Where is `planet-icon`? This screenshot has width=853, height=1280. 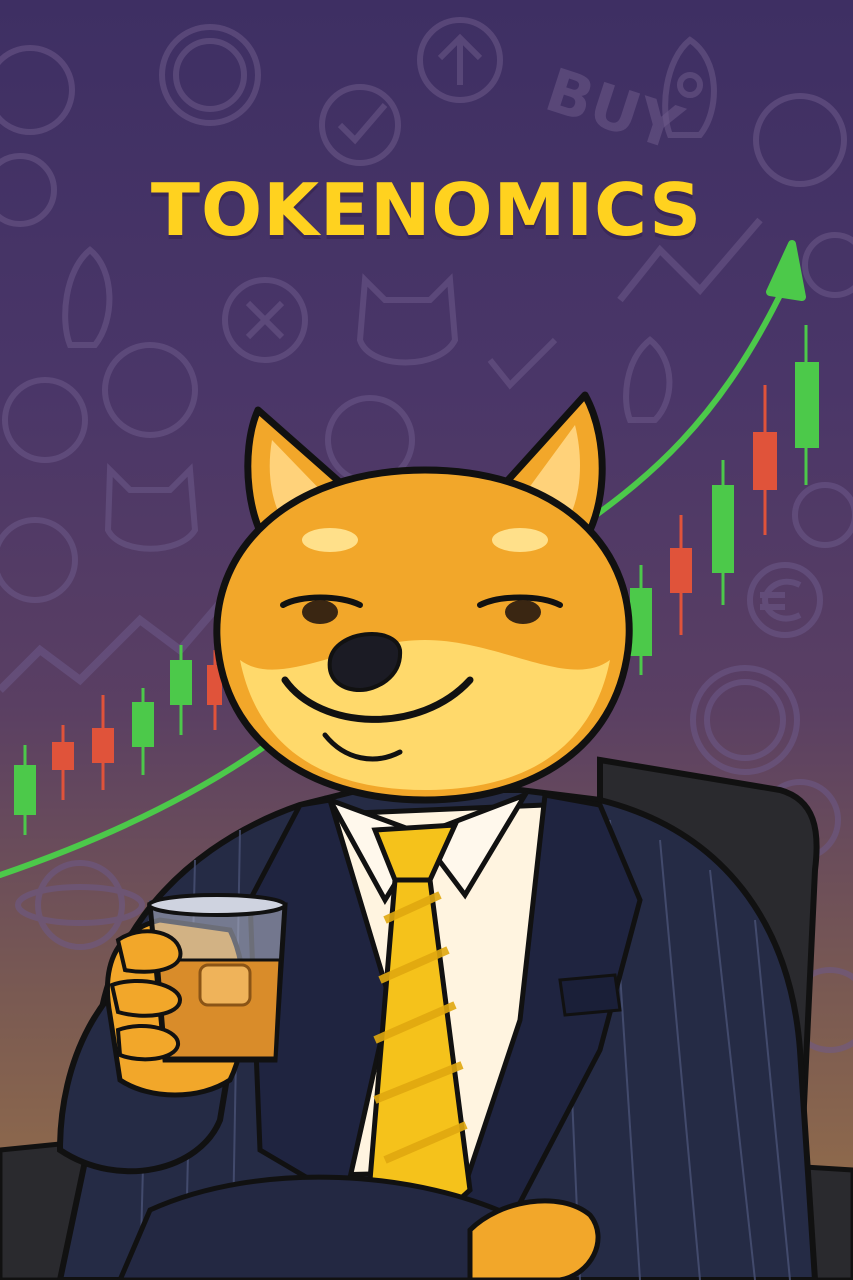 planet-icon is located at coordinates (80, 905).